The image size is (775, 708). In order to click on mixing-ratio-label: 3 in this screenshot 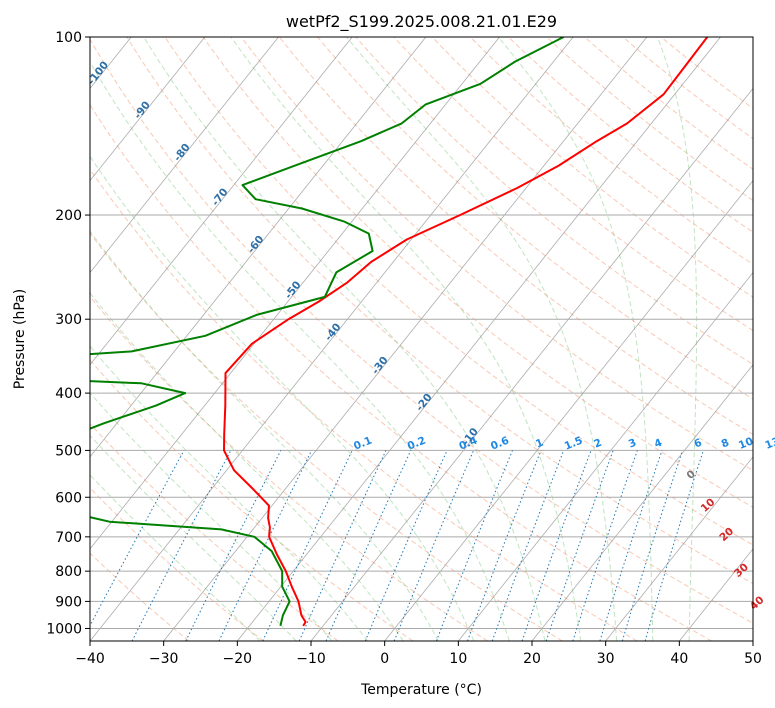, I will do `click(632, 444)`.